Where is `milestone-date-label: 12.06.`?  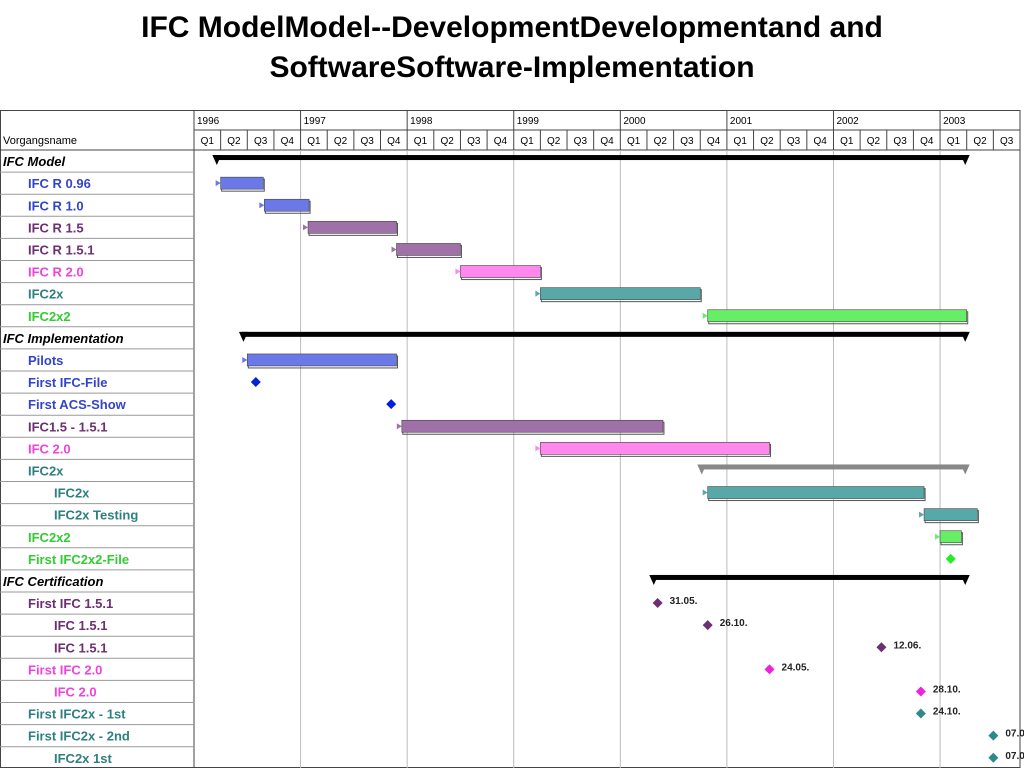
milestone-date-label: 12.06. is located at coordinates (907, 645).